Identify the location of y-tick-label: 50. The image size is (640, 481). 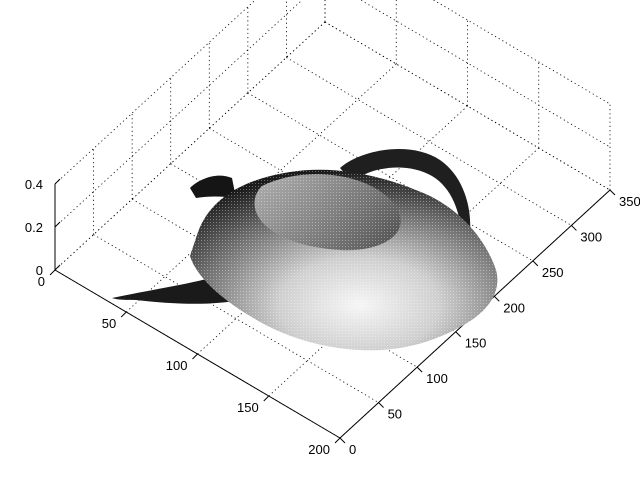
(395, 414).